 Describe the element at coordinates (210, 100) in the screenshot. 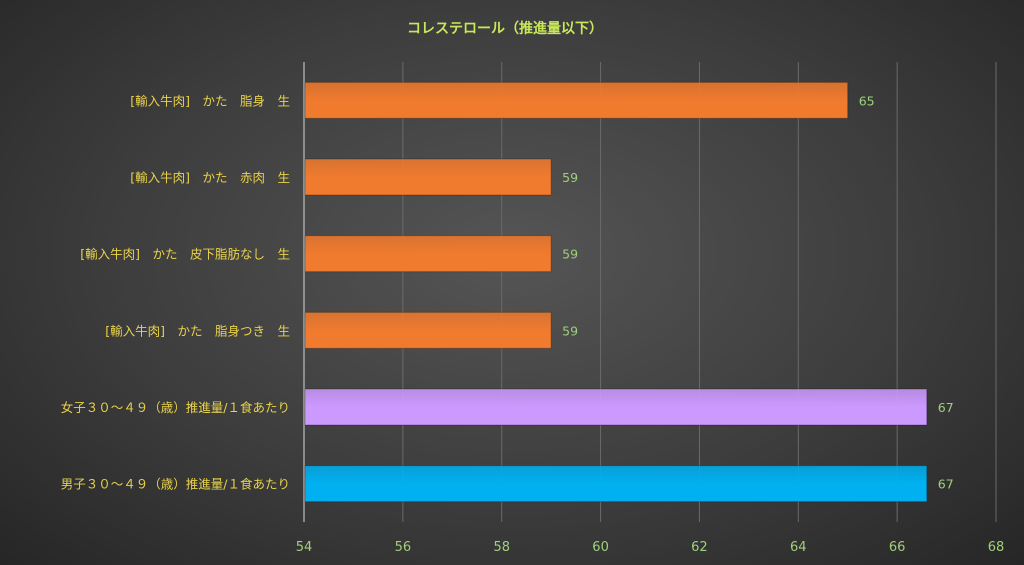

I see `category-label: [輸入牛肉] かた 脂身 生` at that location.